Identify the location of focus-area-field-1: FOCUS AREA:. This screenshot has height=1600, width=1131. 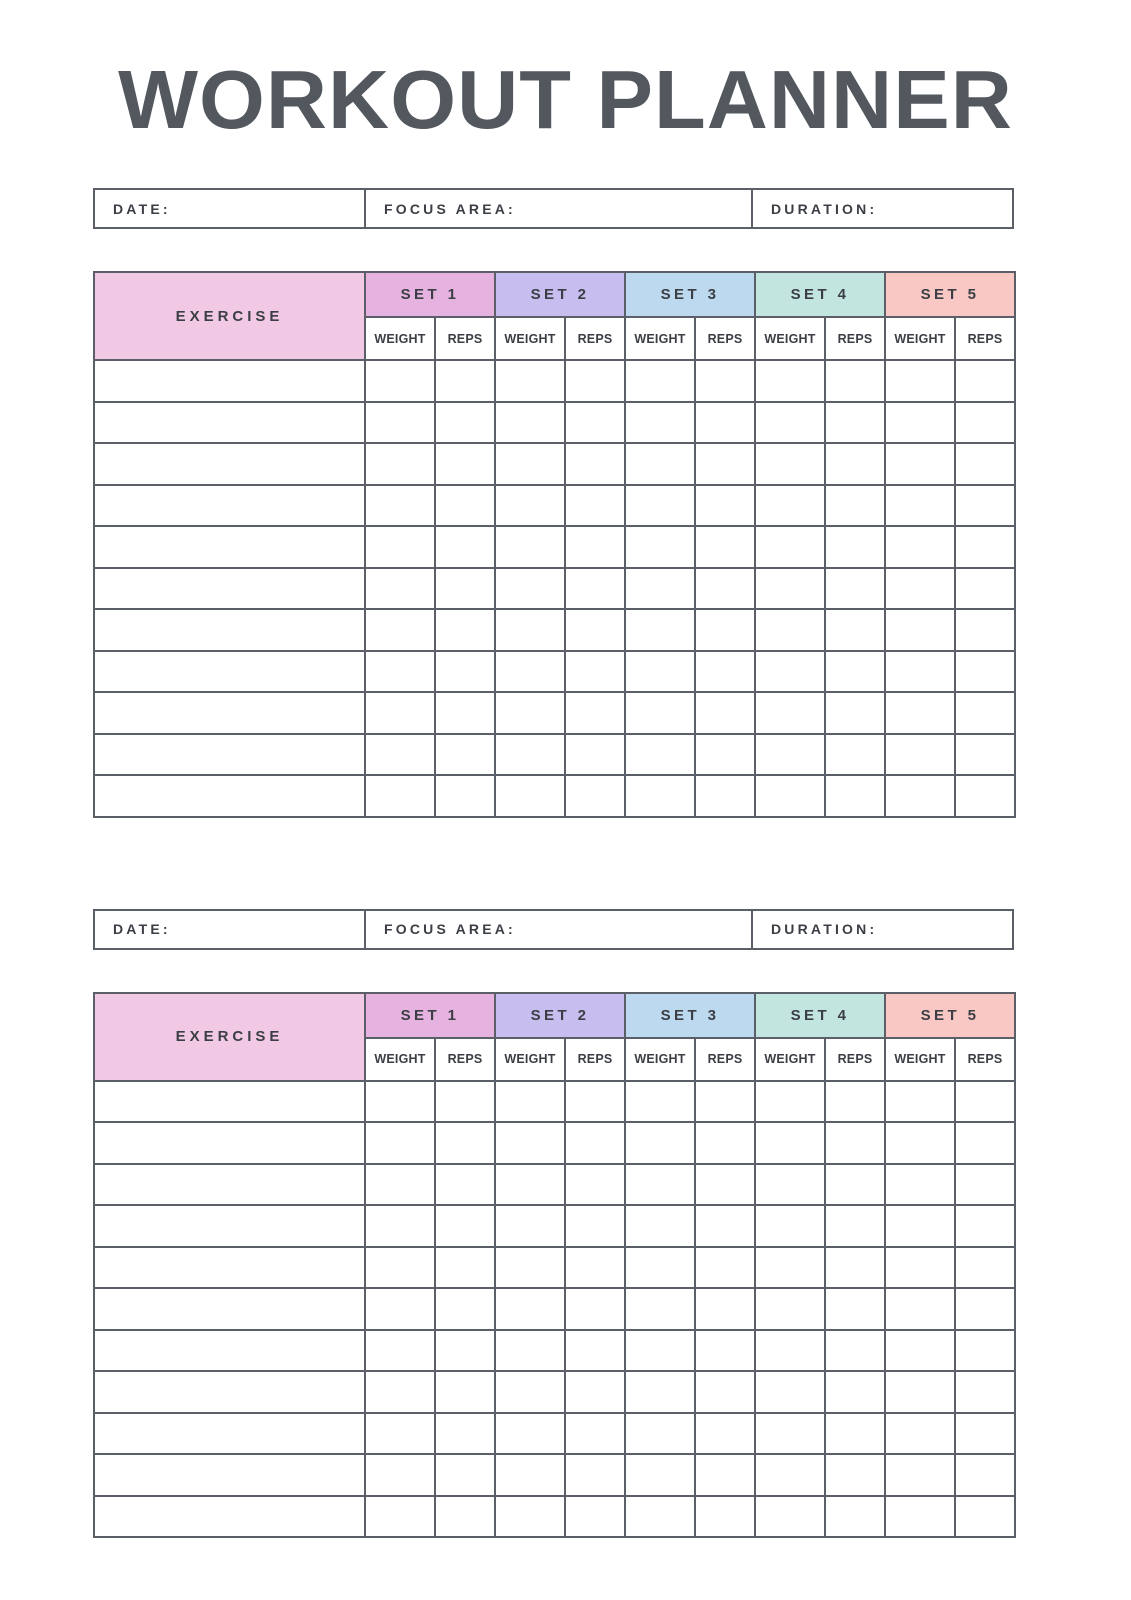
(559, 208).